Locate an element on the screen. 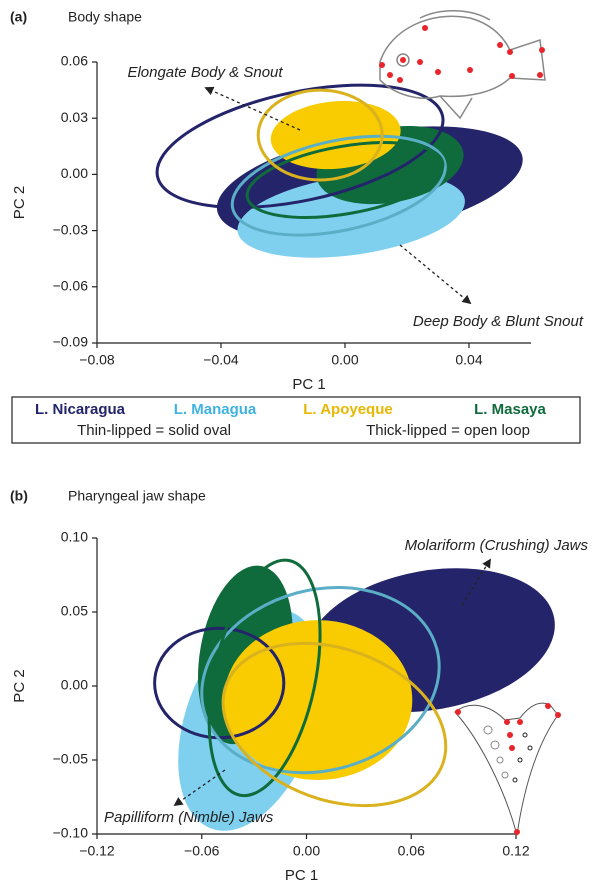 The width and height of the screenshot is (593, 892). x-tick-label: −0.08 is located at coordinates (97, 360).